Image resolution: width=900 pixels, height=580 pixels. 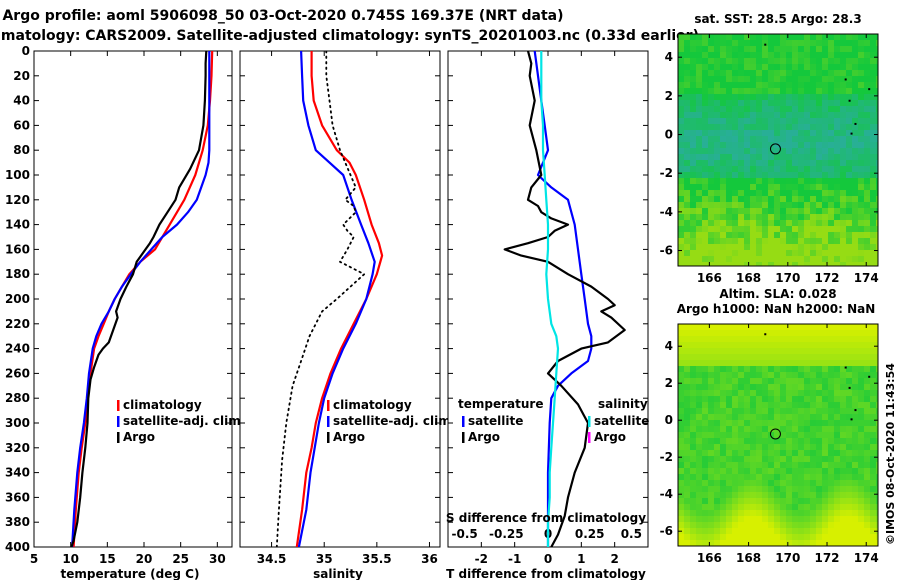 I want to click on argo-position-marker, so click(x=775, y=434).